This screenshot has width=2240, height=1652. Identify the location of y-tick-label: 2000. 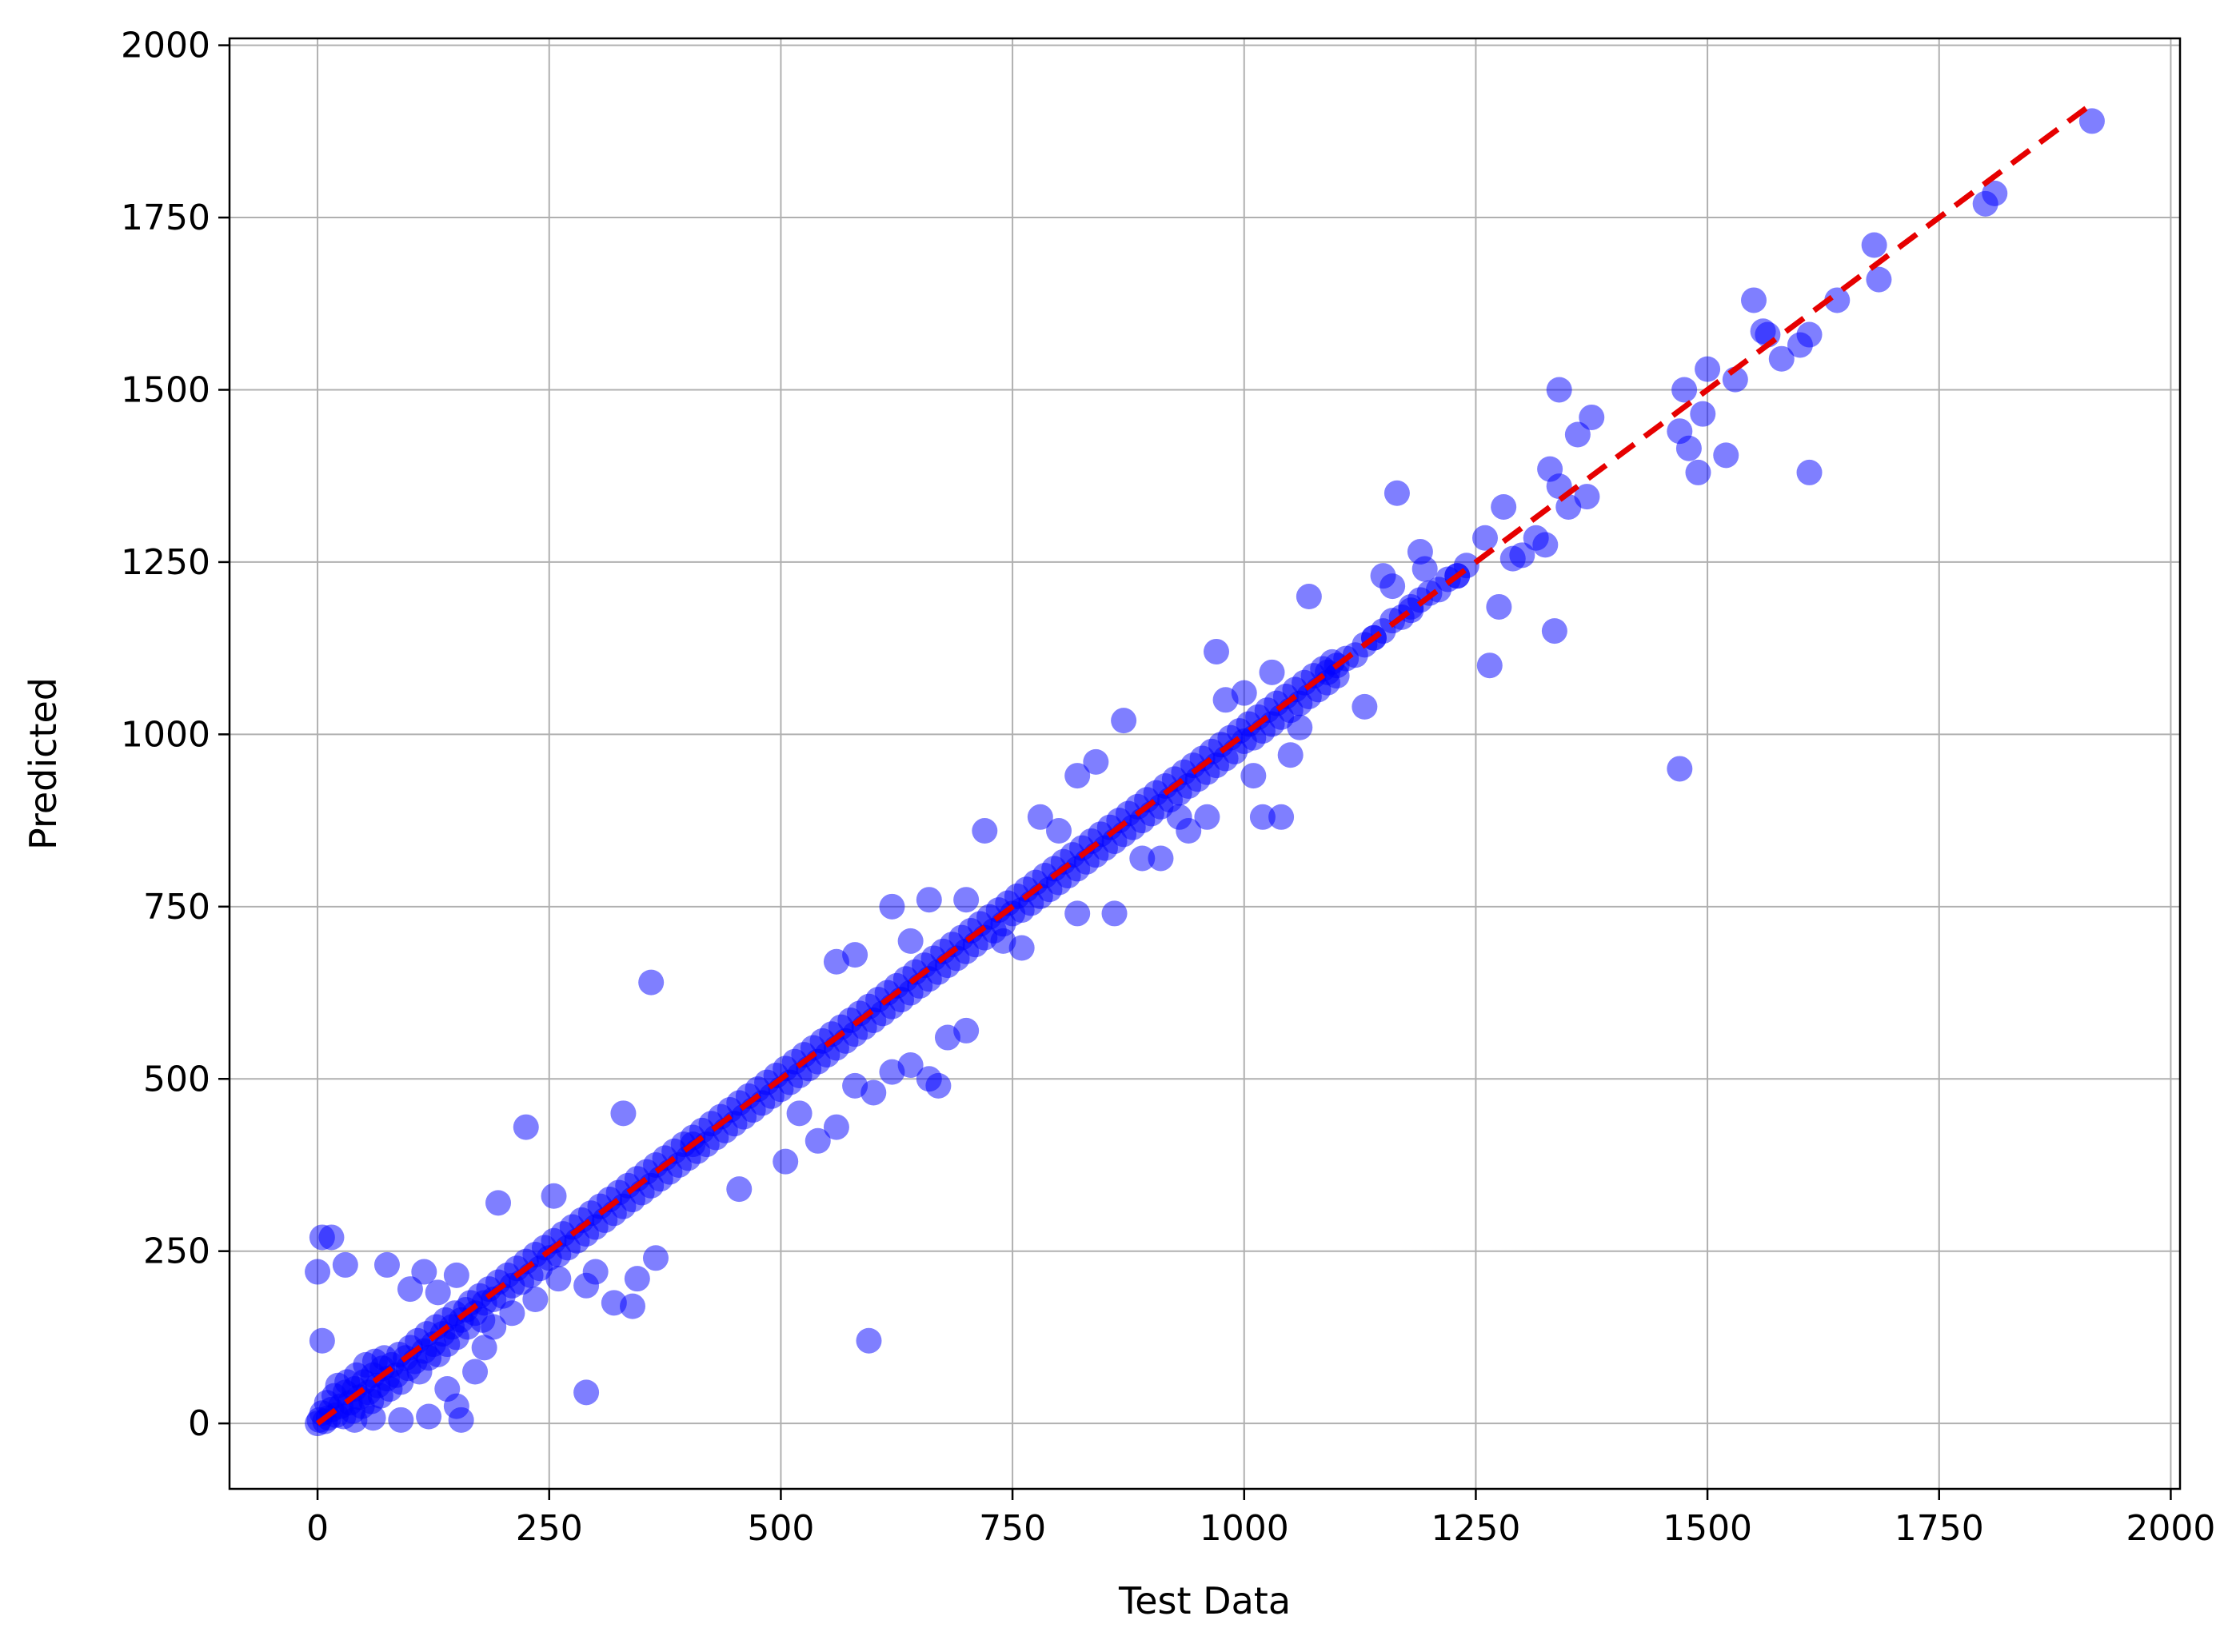
(165, 46).